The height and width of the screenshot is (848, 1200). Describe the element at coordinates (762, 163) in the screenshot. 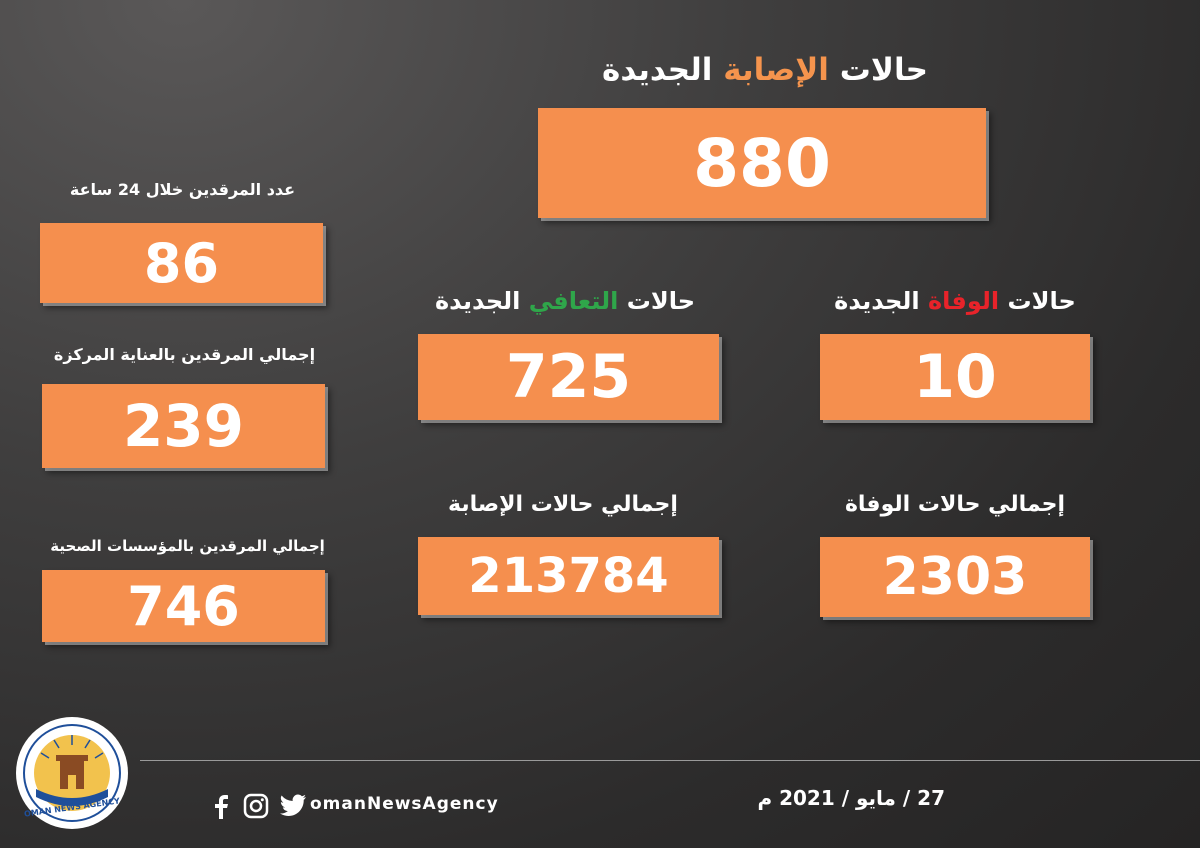

I see `new-cases-value: 880` at that location.